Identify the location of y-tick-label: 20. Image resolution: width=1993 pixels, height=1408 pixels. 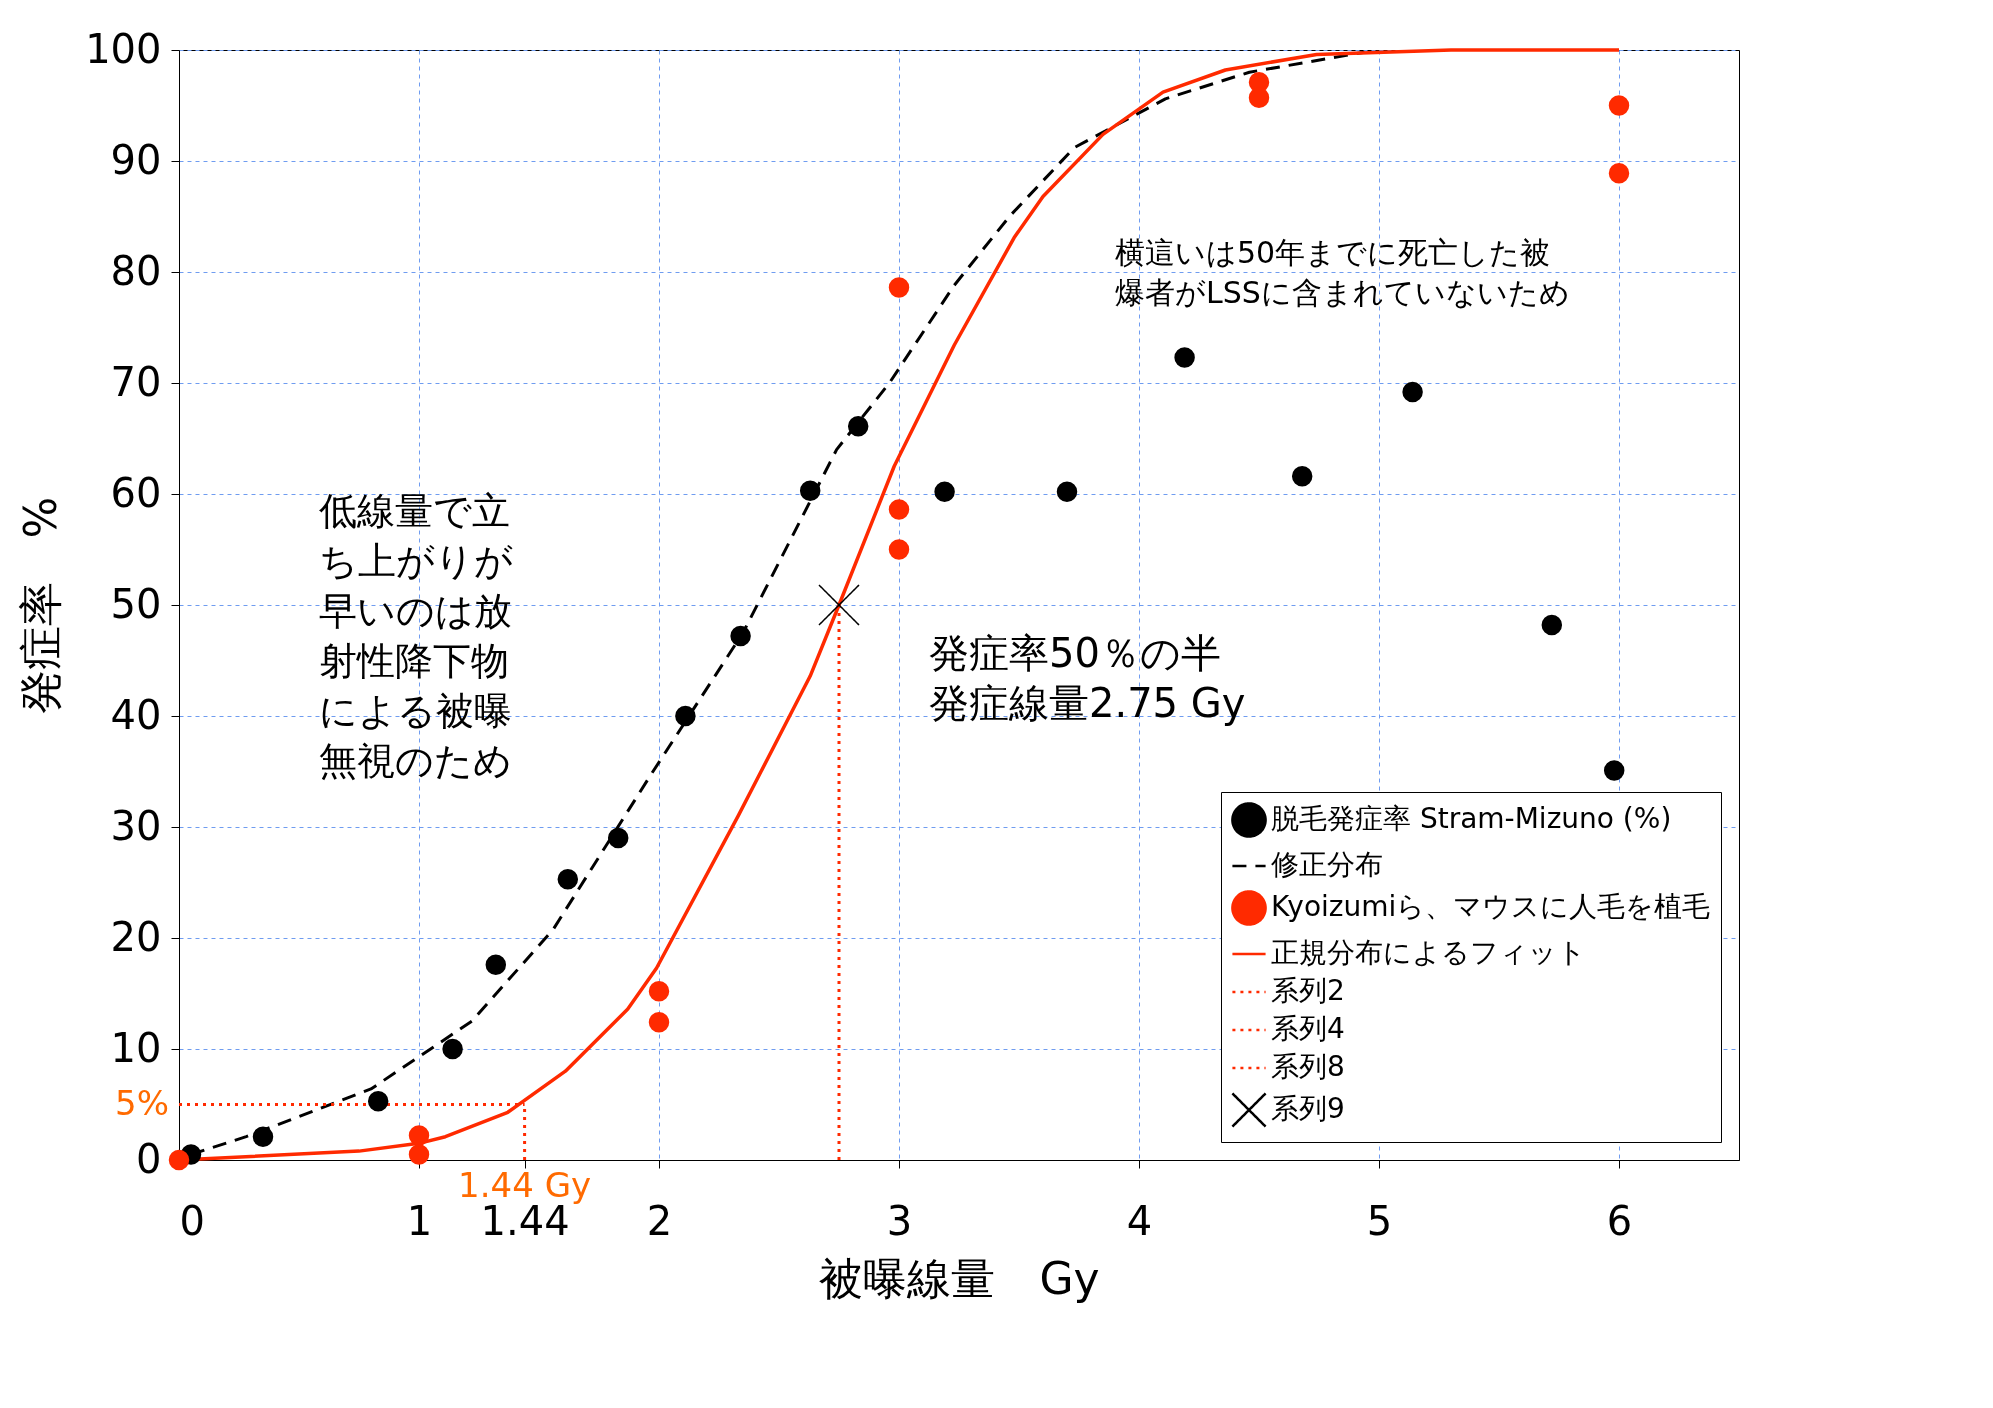
(136, 936).